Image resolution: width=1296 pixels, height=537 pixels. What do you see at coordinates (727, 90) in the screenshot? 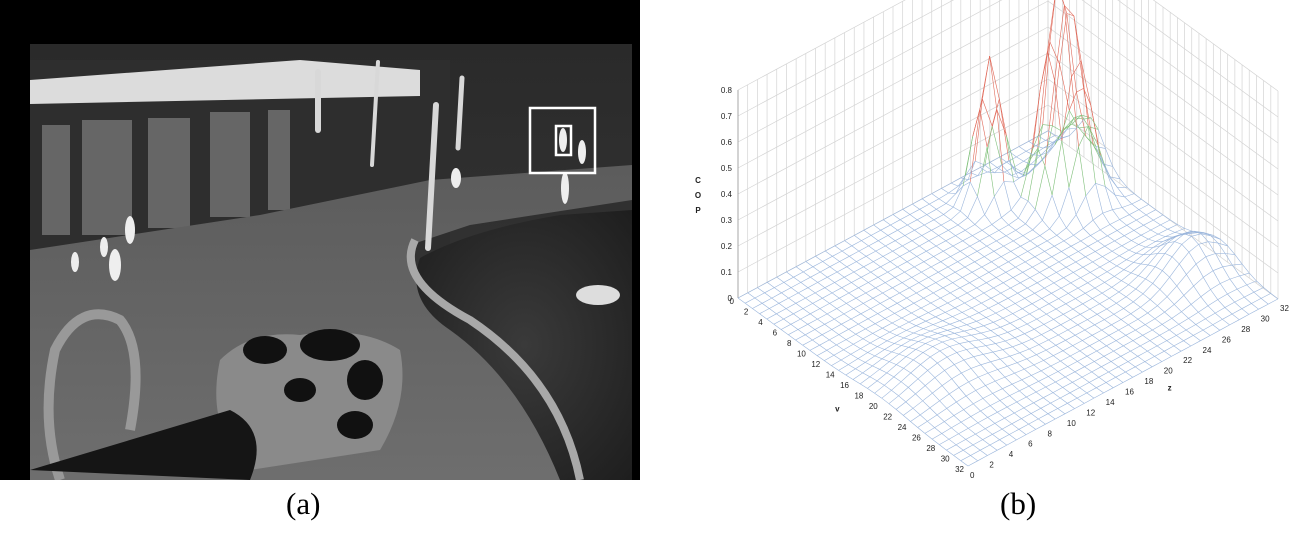
I see `cop-tick-label: 0.8` at bounding box center [727, 90].